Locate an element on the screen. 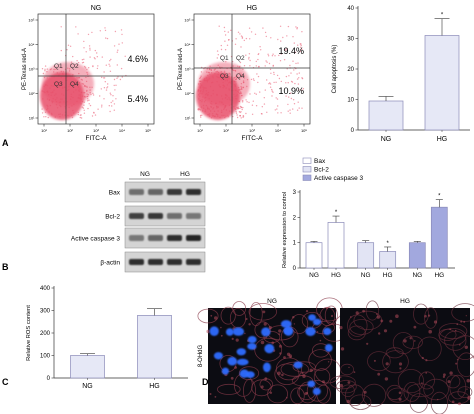  y-tick-label: 20 is located at coordinates (350, 70).